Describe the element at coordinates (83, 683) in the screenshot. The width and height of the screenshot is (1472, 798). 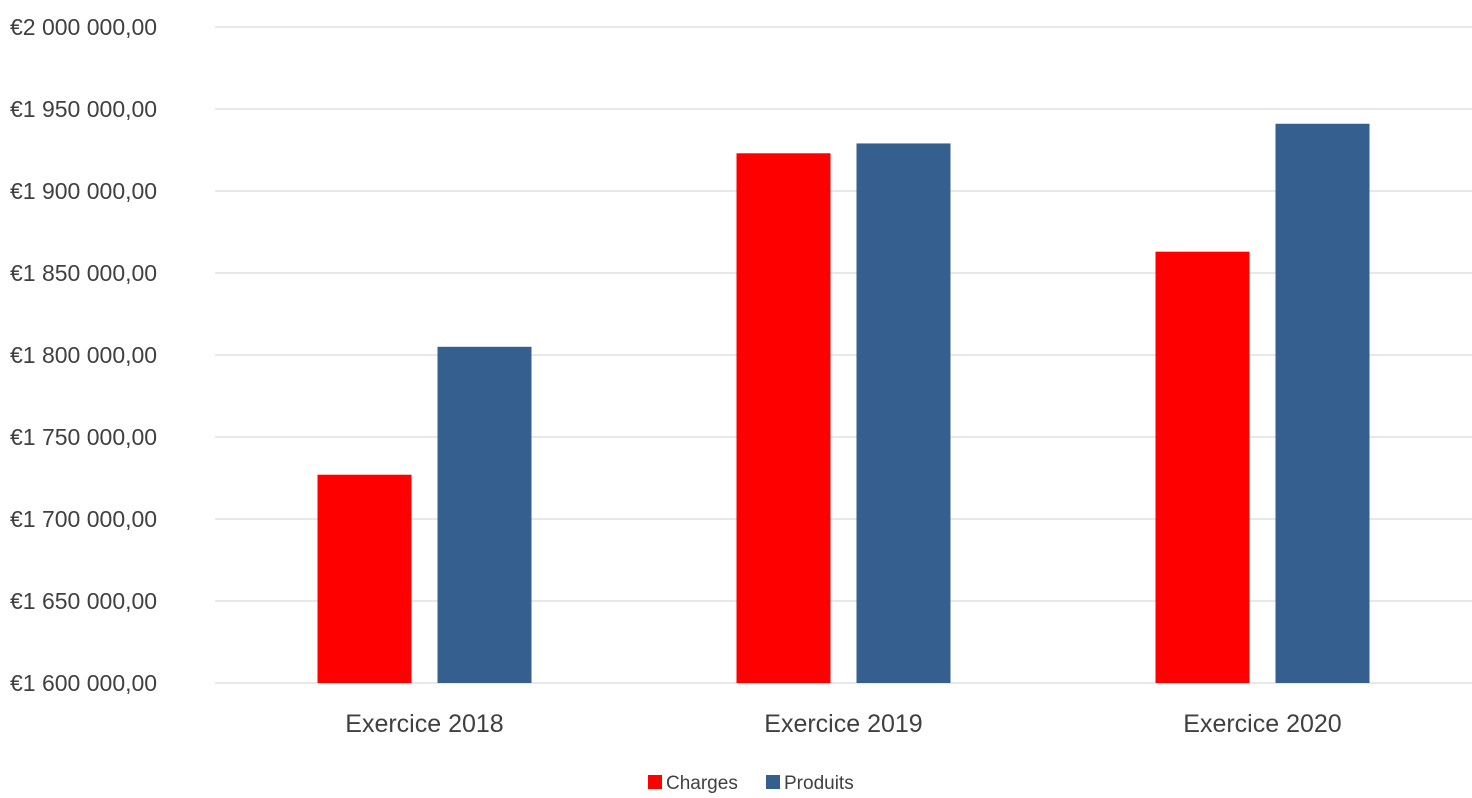
I see `y-tick-label: €1 600 000,00` at that location.